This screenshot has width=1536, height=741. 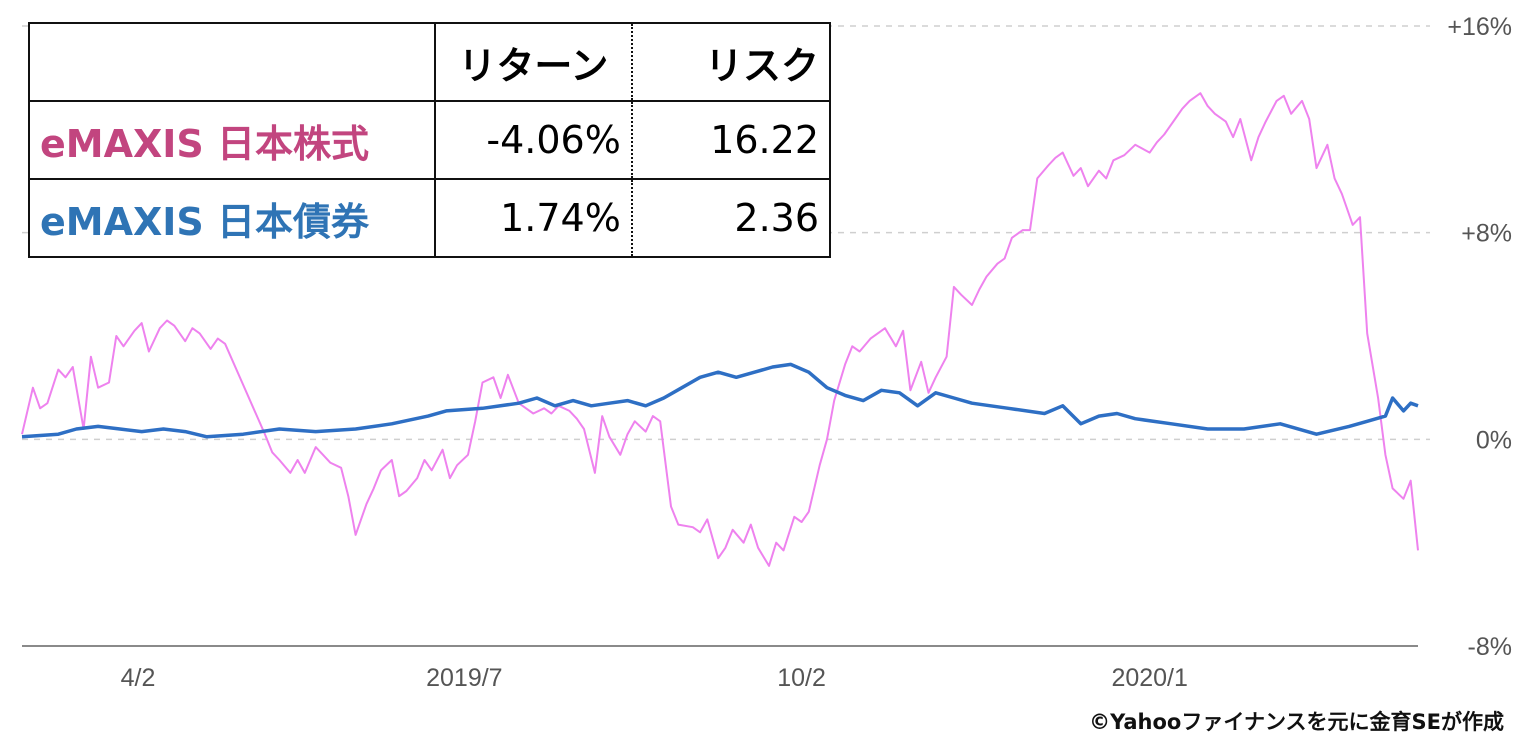 I want to click on return-equity: -4.06%, so click(x=533, y=140).